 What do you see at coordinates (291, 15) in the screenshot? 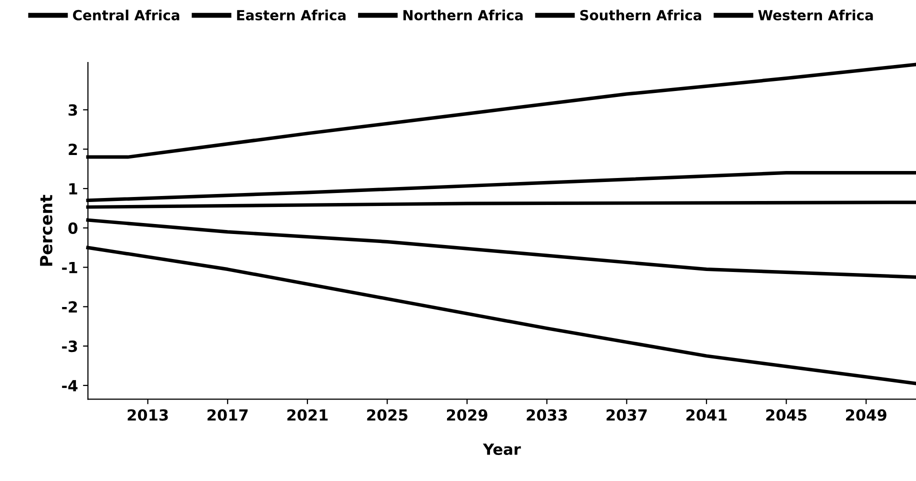
I see `legend-label: Eastern Africa` at bounding box center [291, 15].